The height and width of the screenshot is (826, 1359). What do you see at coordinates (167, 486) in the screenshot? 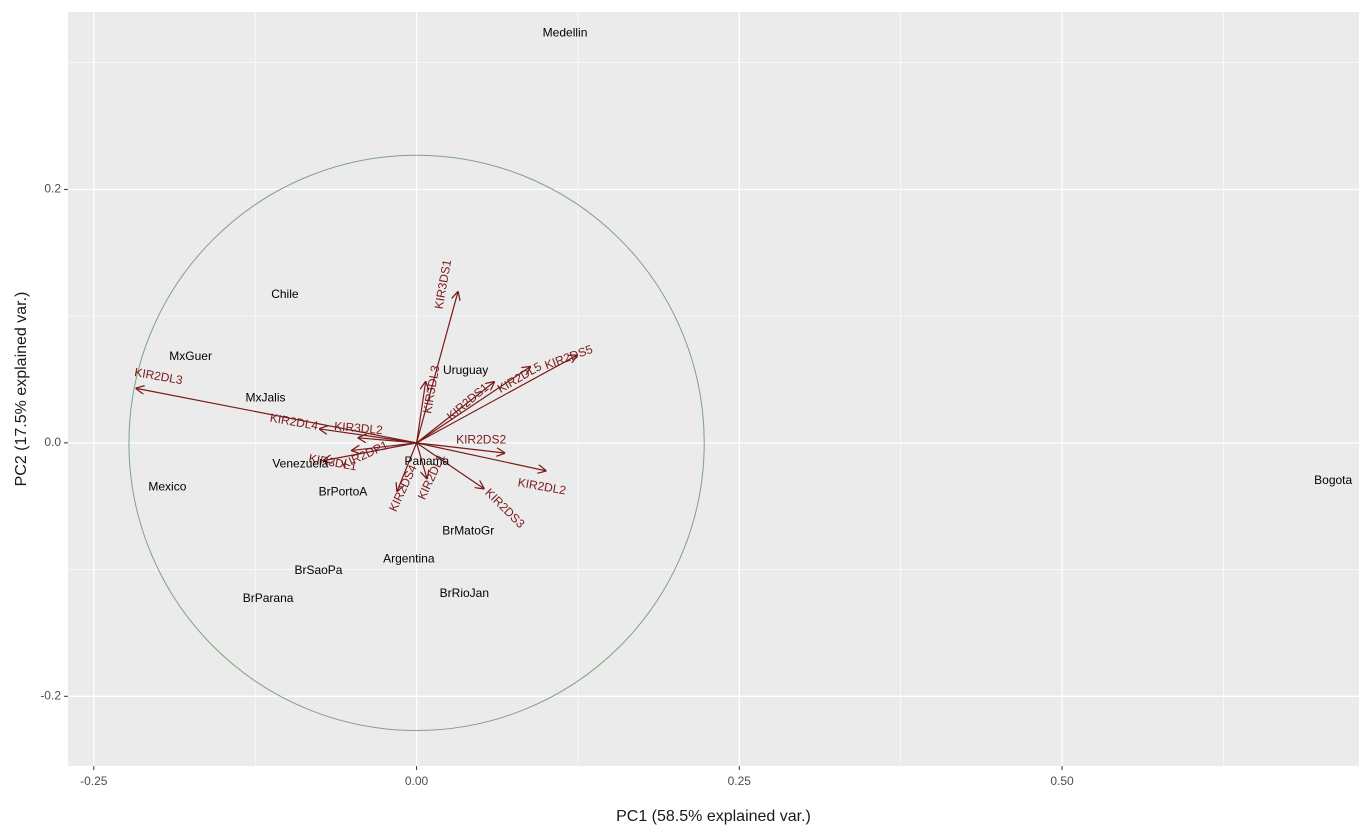
I see `observation-label: Mexico` at bounding box center [167, 486].